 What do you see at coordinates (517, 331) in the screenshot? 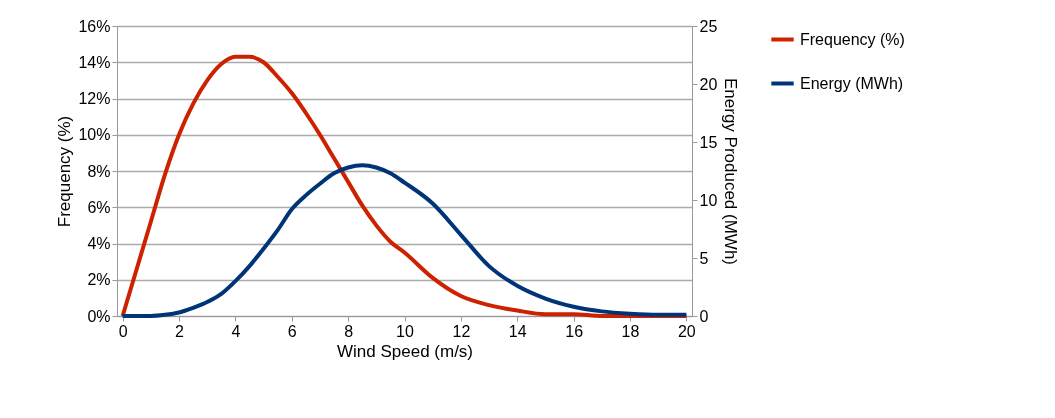
I see `x-tick-label: 14` at bounding box center [517, 331].